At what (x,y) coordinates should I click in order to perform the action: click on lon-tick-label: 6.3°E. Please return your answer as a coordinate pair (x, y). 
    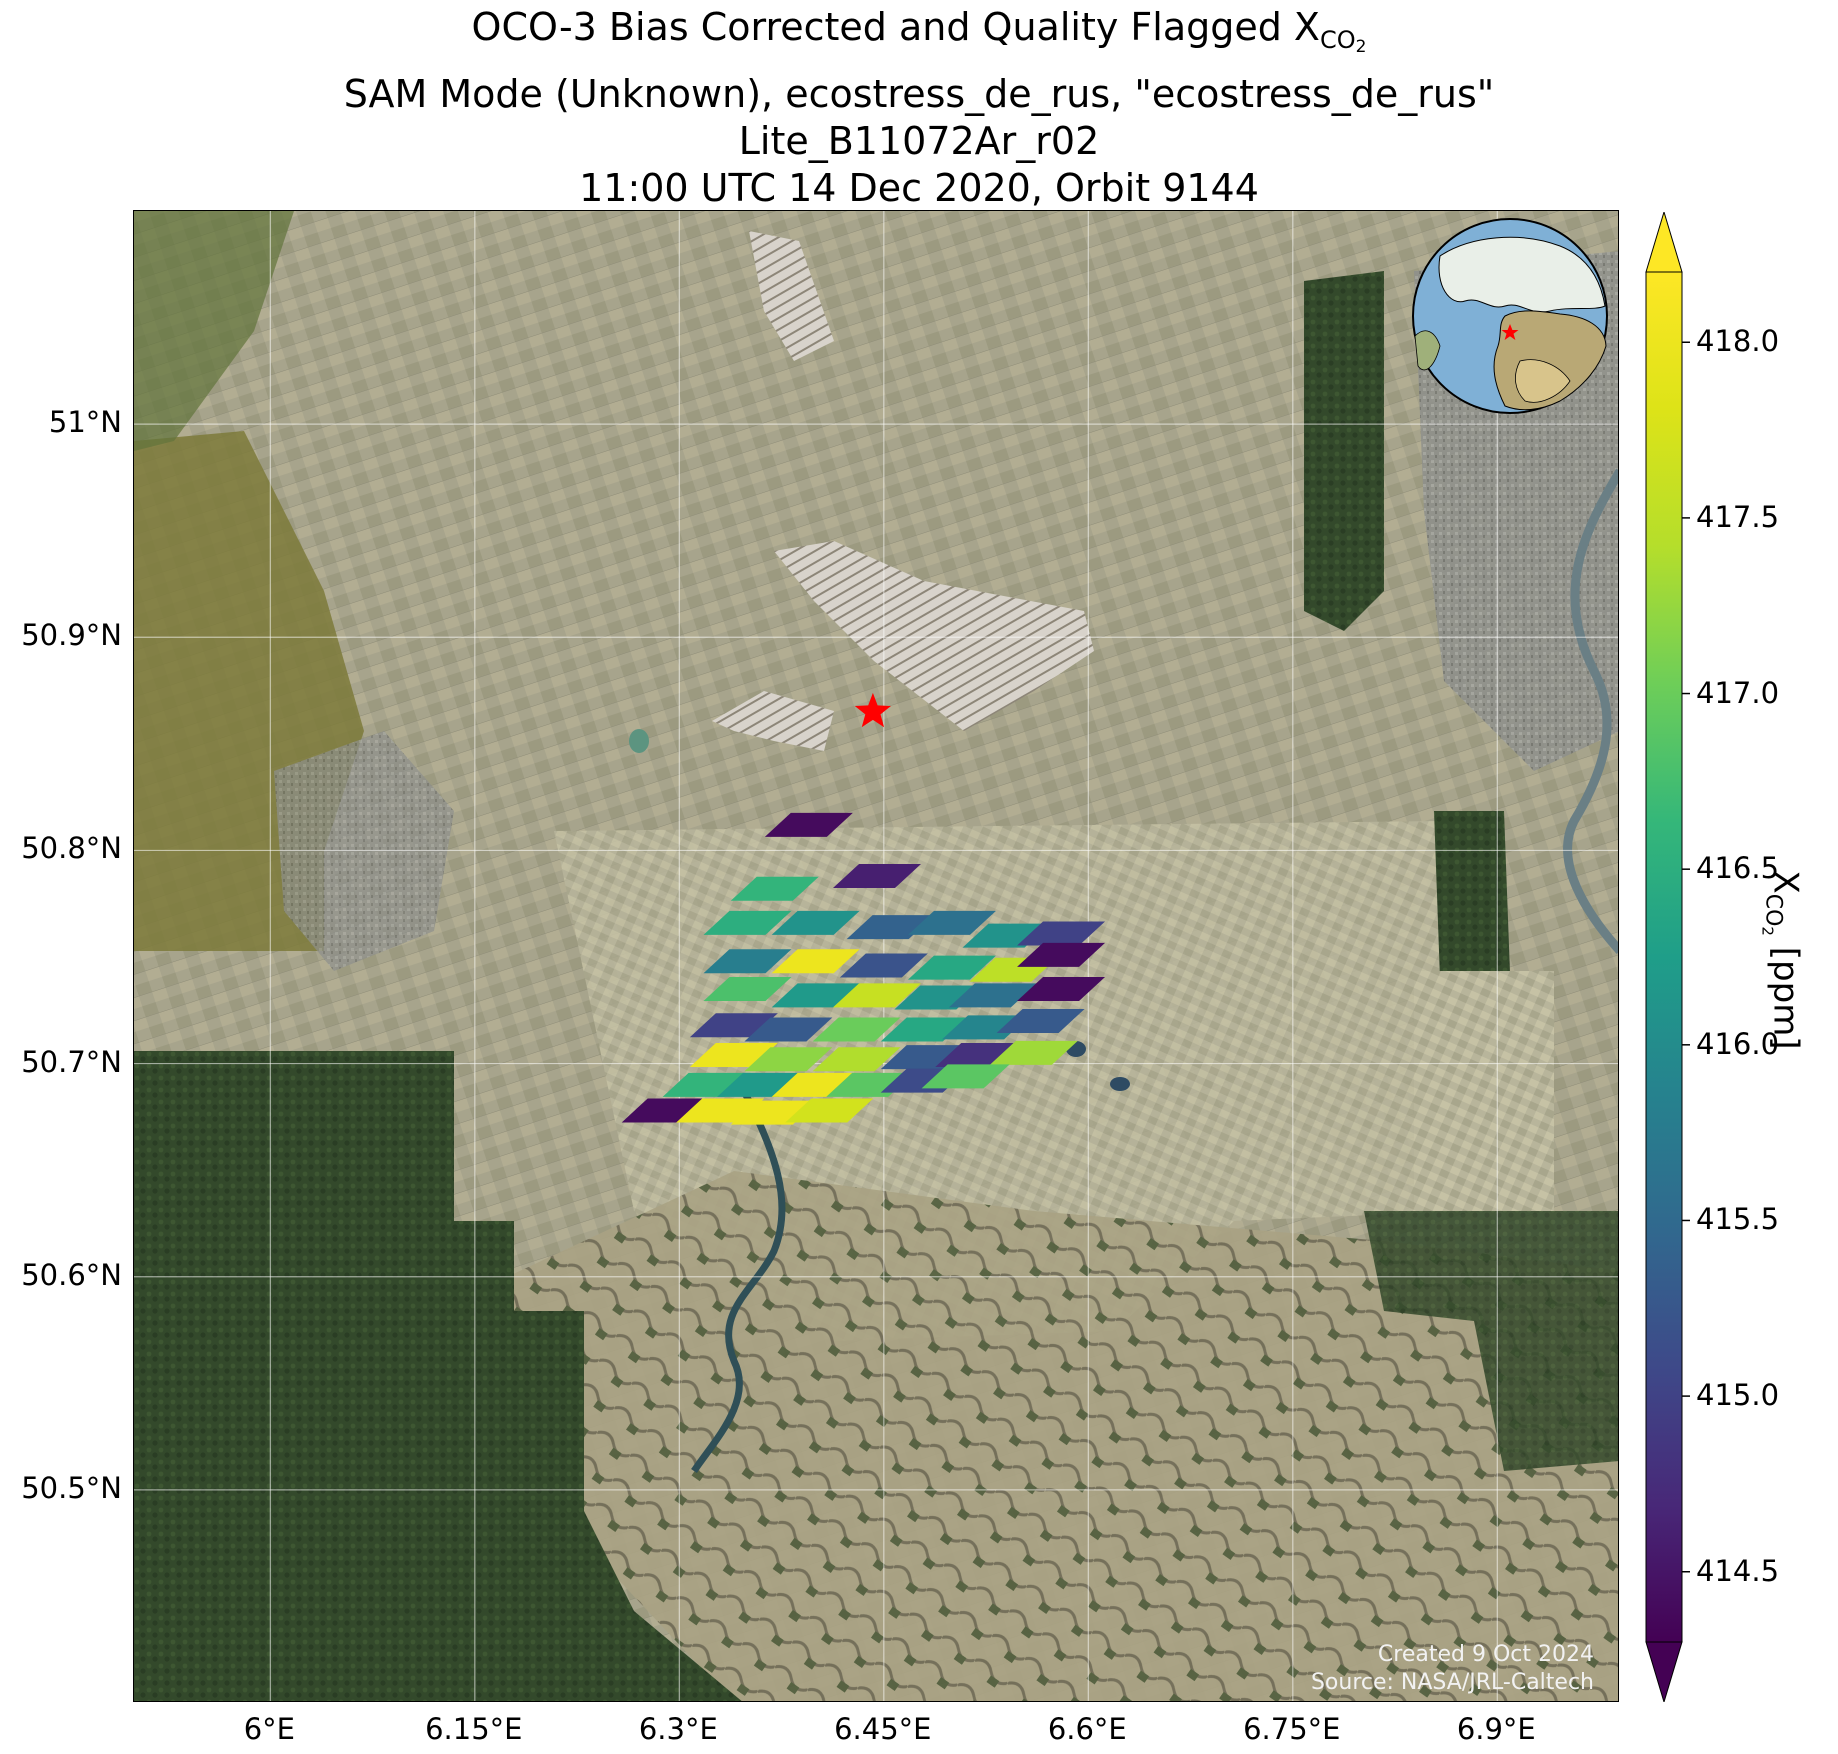
    Looking at the image, I should click on (678, 1729).